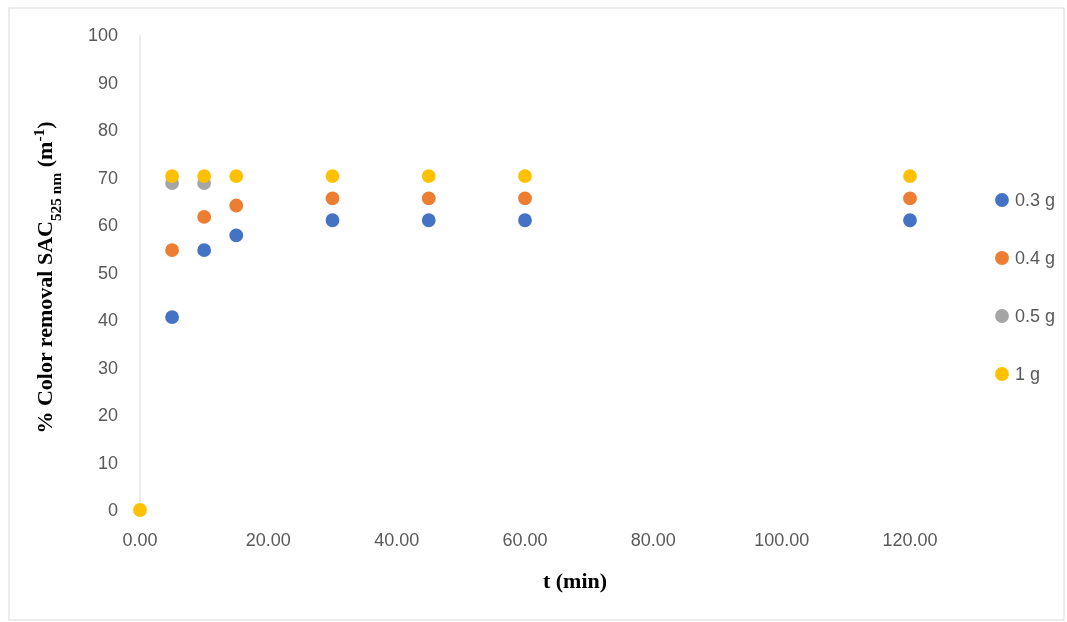 Image resolution: width=1067 pixels, height=622 pixels. I want to click on y-tick-label: 70, so click(107, 177).